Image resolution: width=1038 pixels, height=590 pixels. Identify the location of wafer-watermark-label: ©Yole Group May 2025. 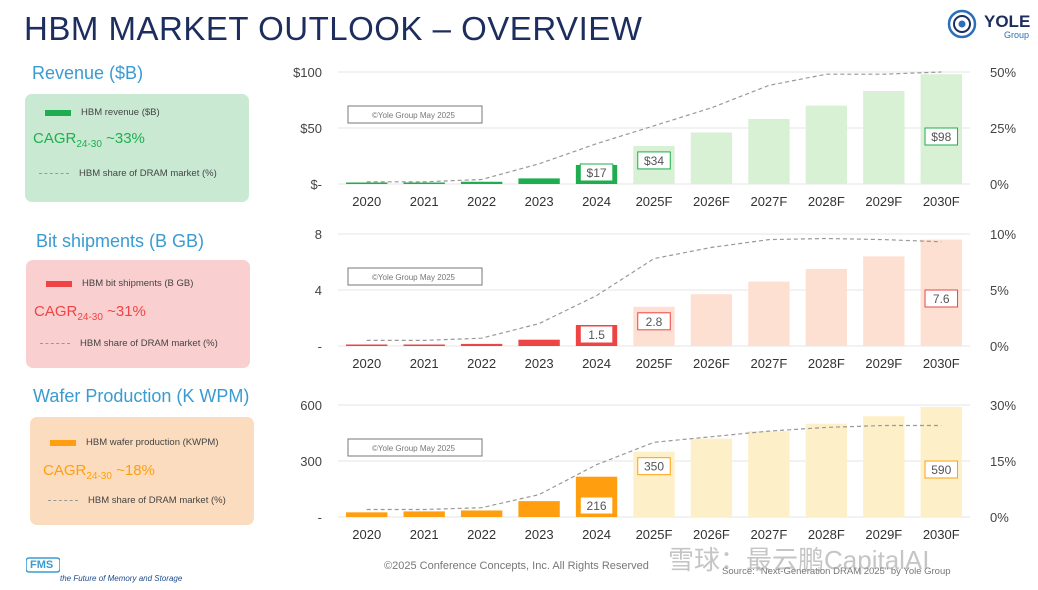
(414, 448).